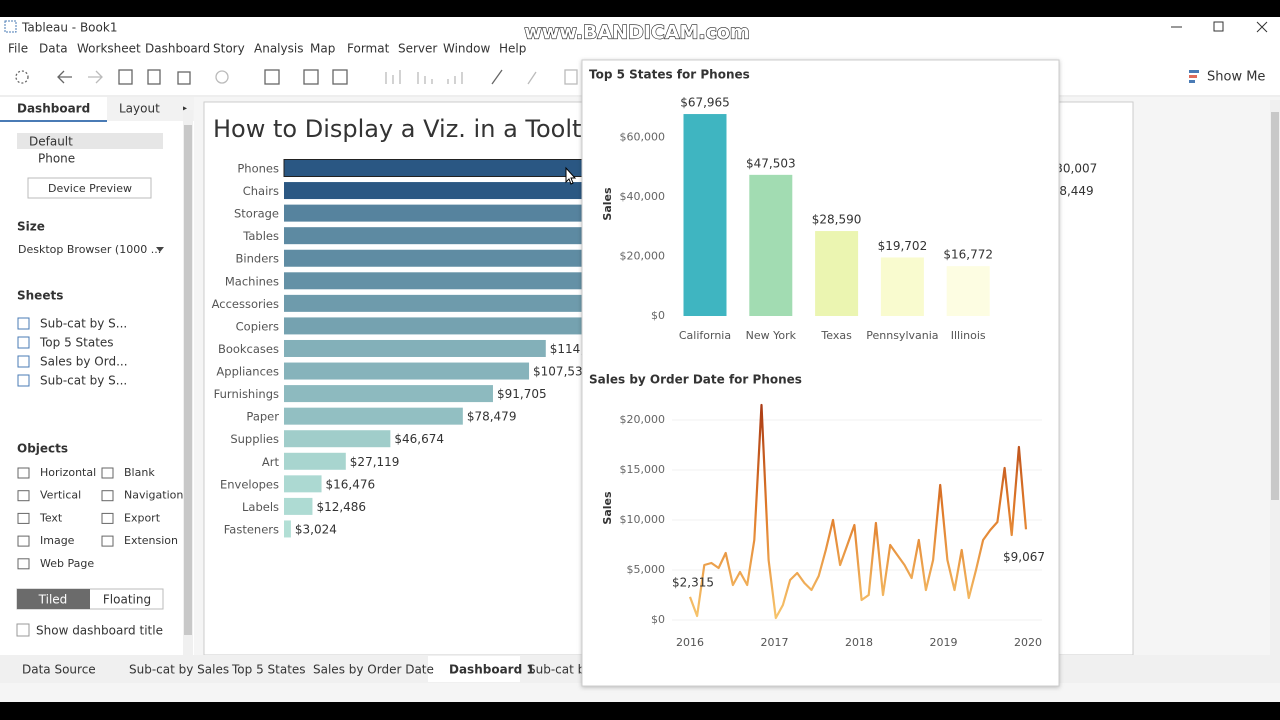 The width and height of the screenshot is (1280, 720). Describe the element at coordinates (76, 343) in the screenshot. I see `sheet-item: Top 5 States` at that location.